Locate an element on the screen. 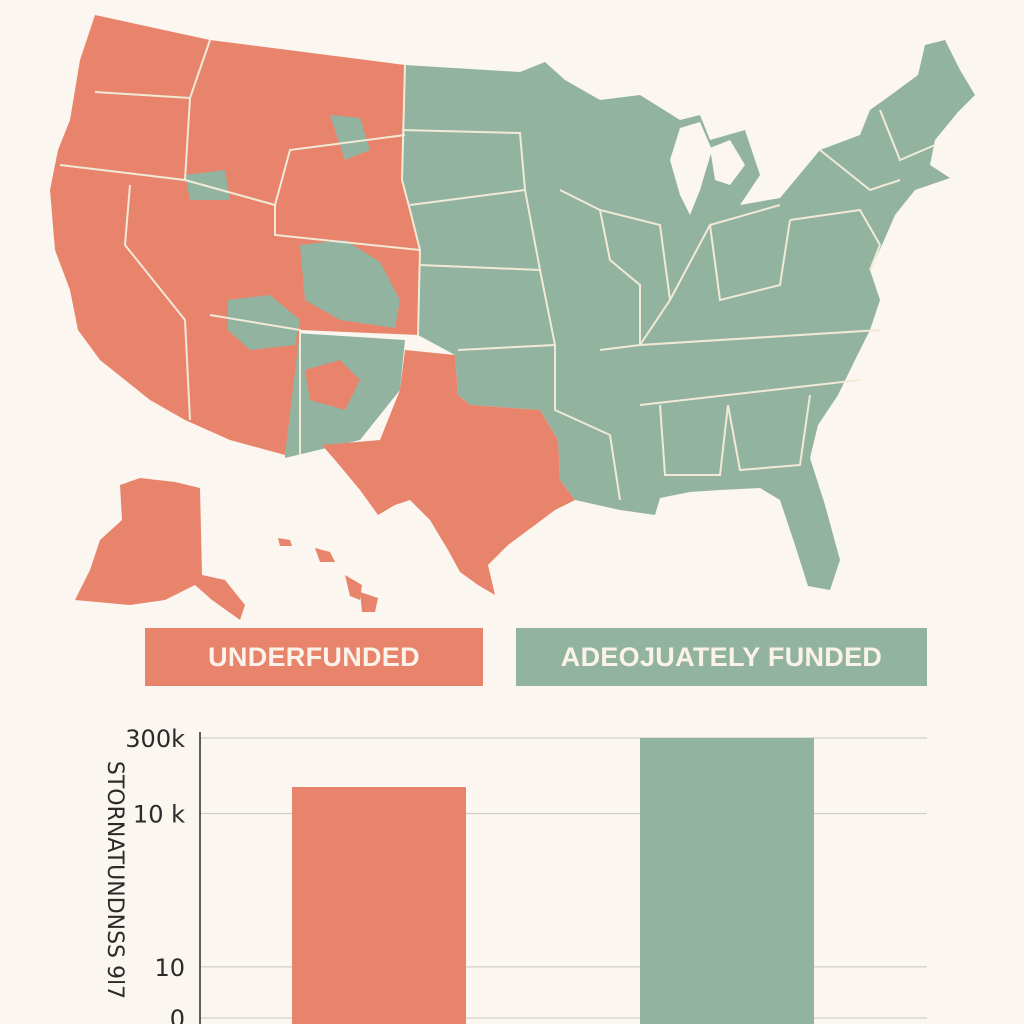 The image size is (1024, 1024). legend-adequately-funded: ADEOJUATELY FUNDED is located at coordinates (721, 657).